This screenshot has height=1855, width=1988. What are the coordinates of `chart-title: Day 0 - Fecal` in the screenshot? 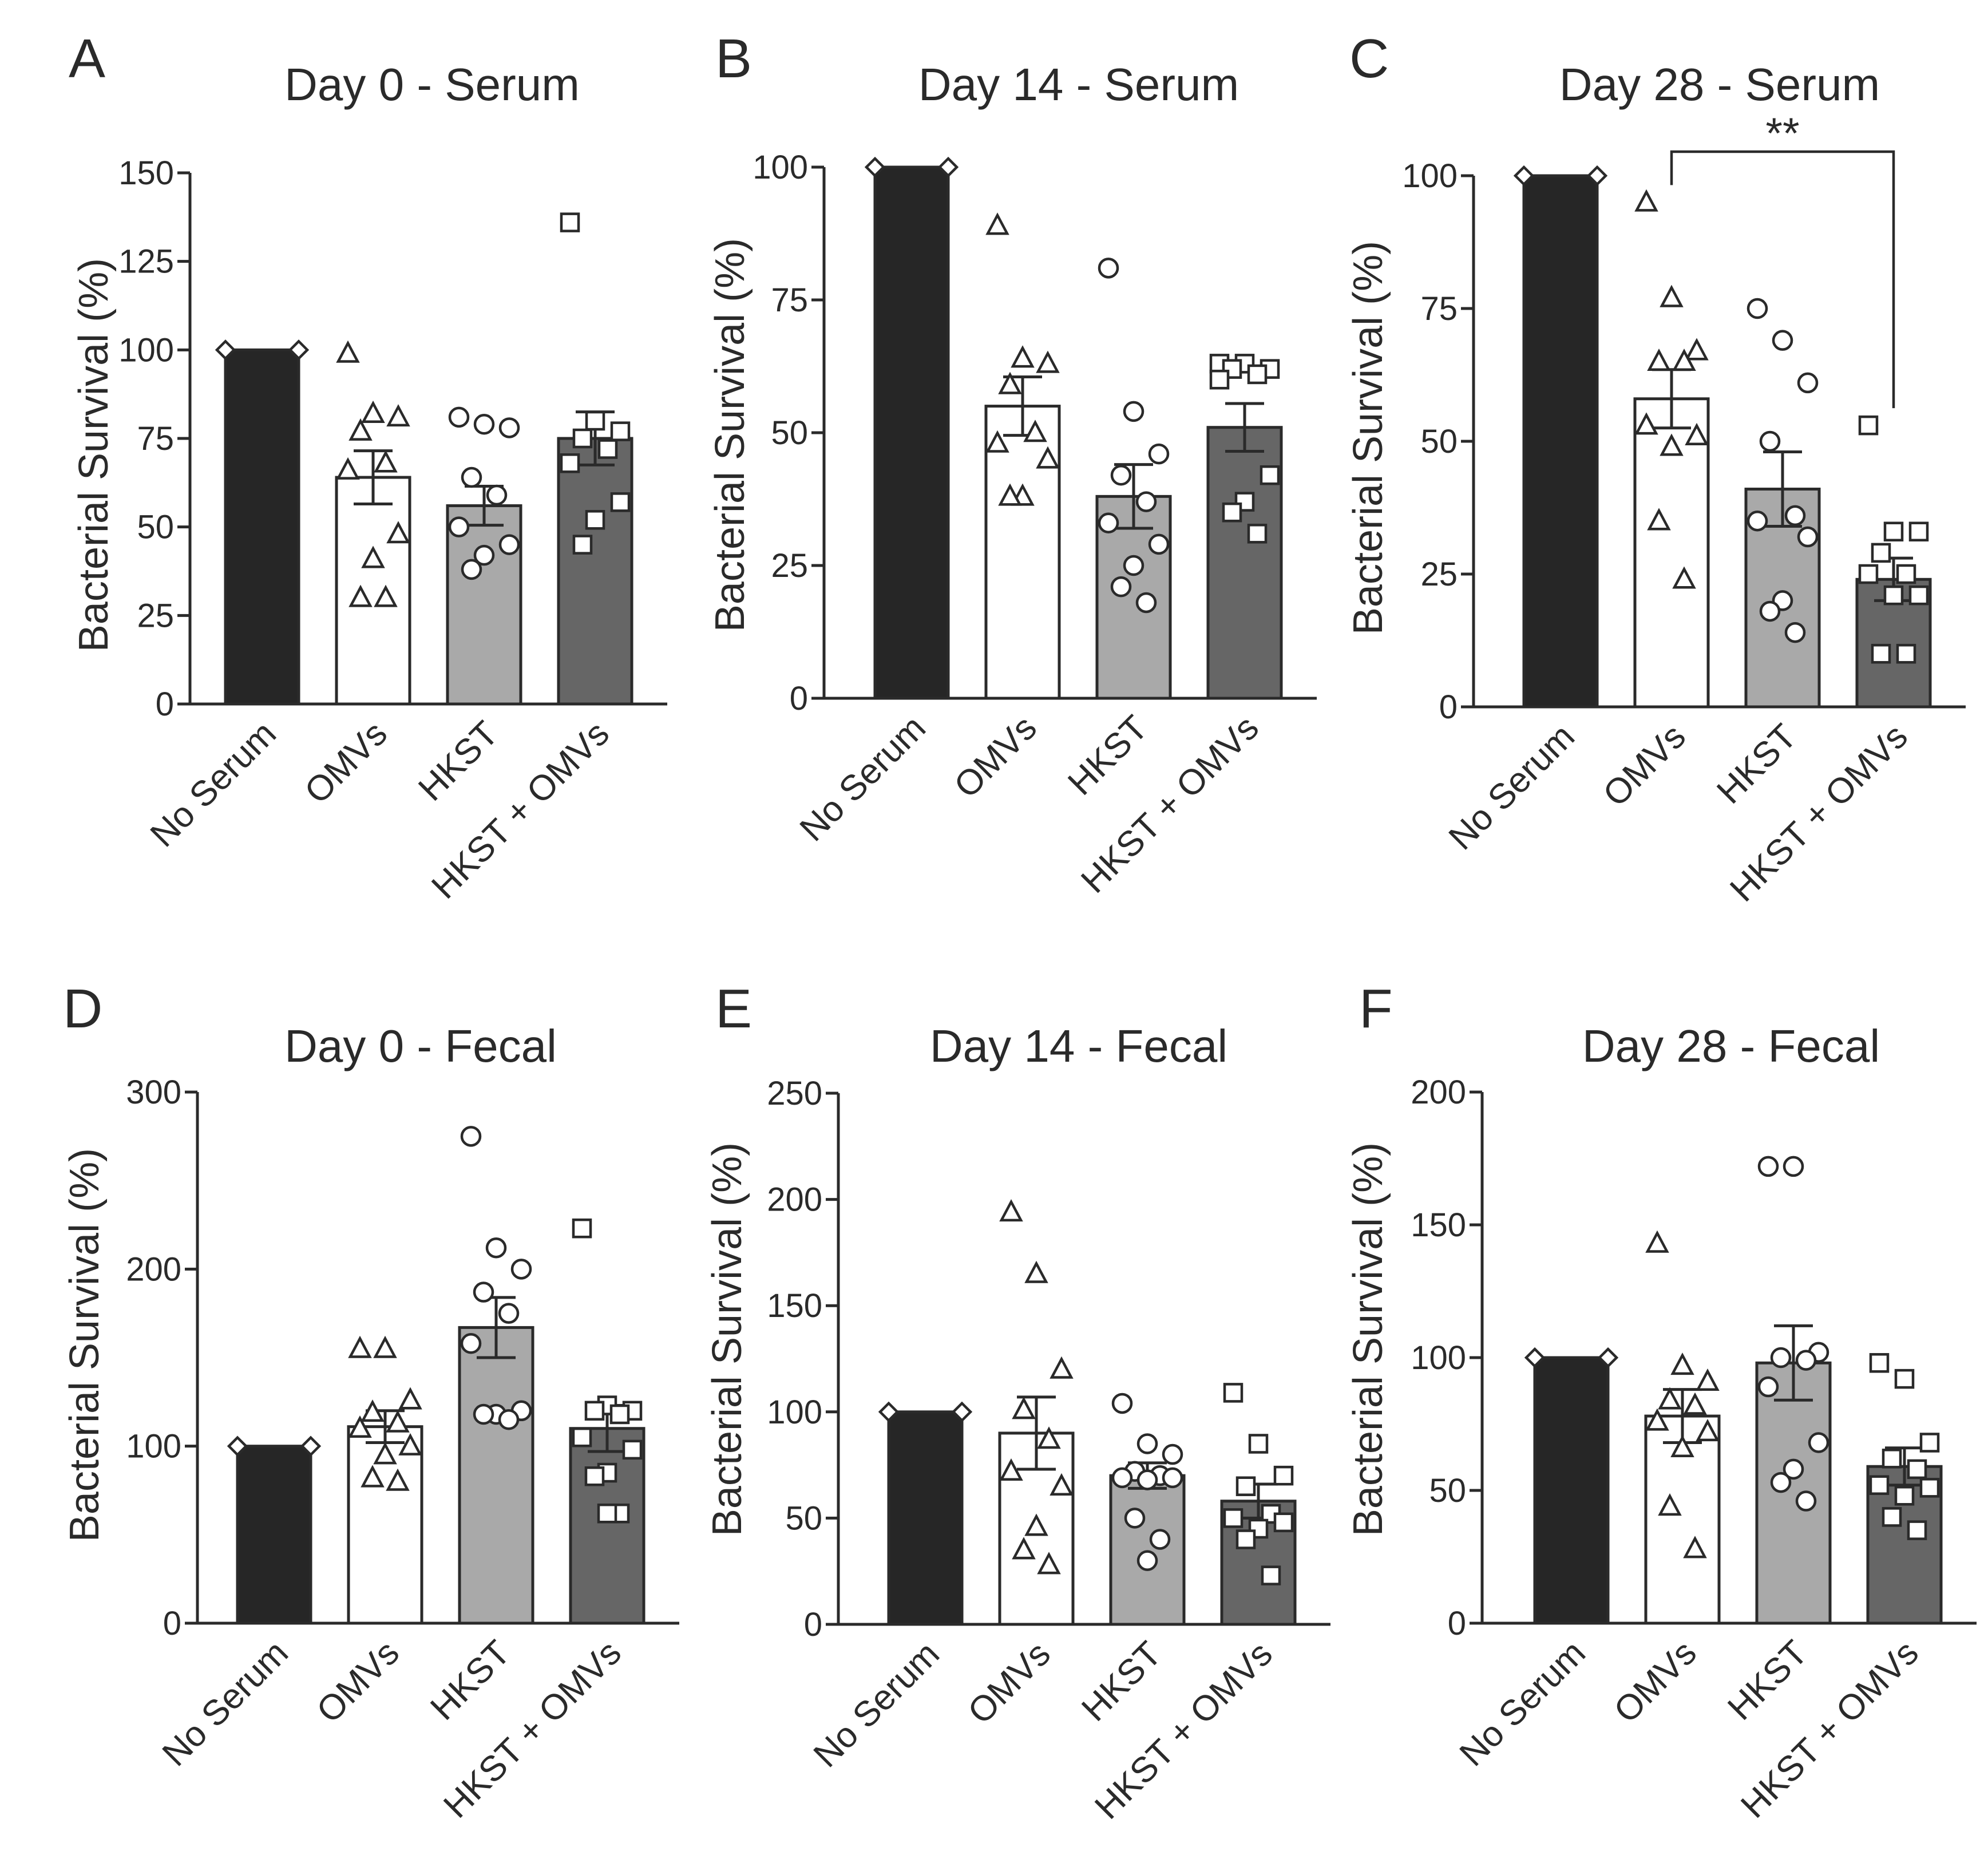 It's located at (421, 1046).